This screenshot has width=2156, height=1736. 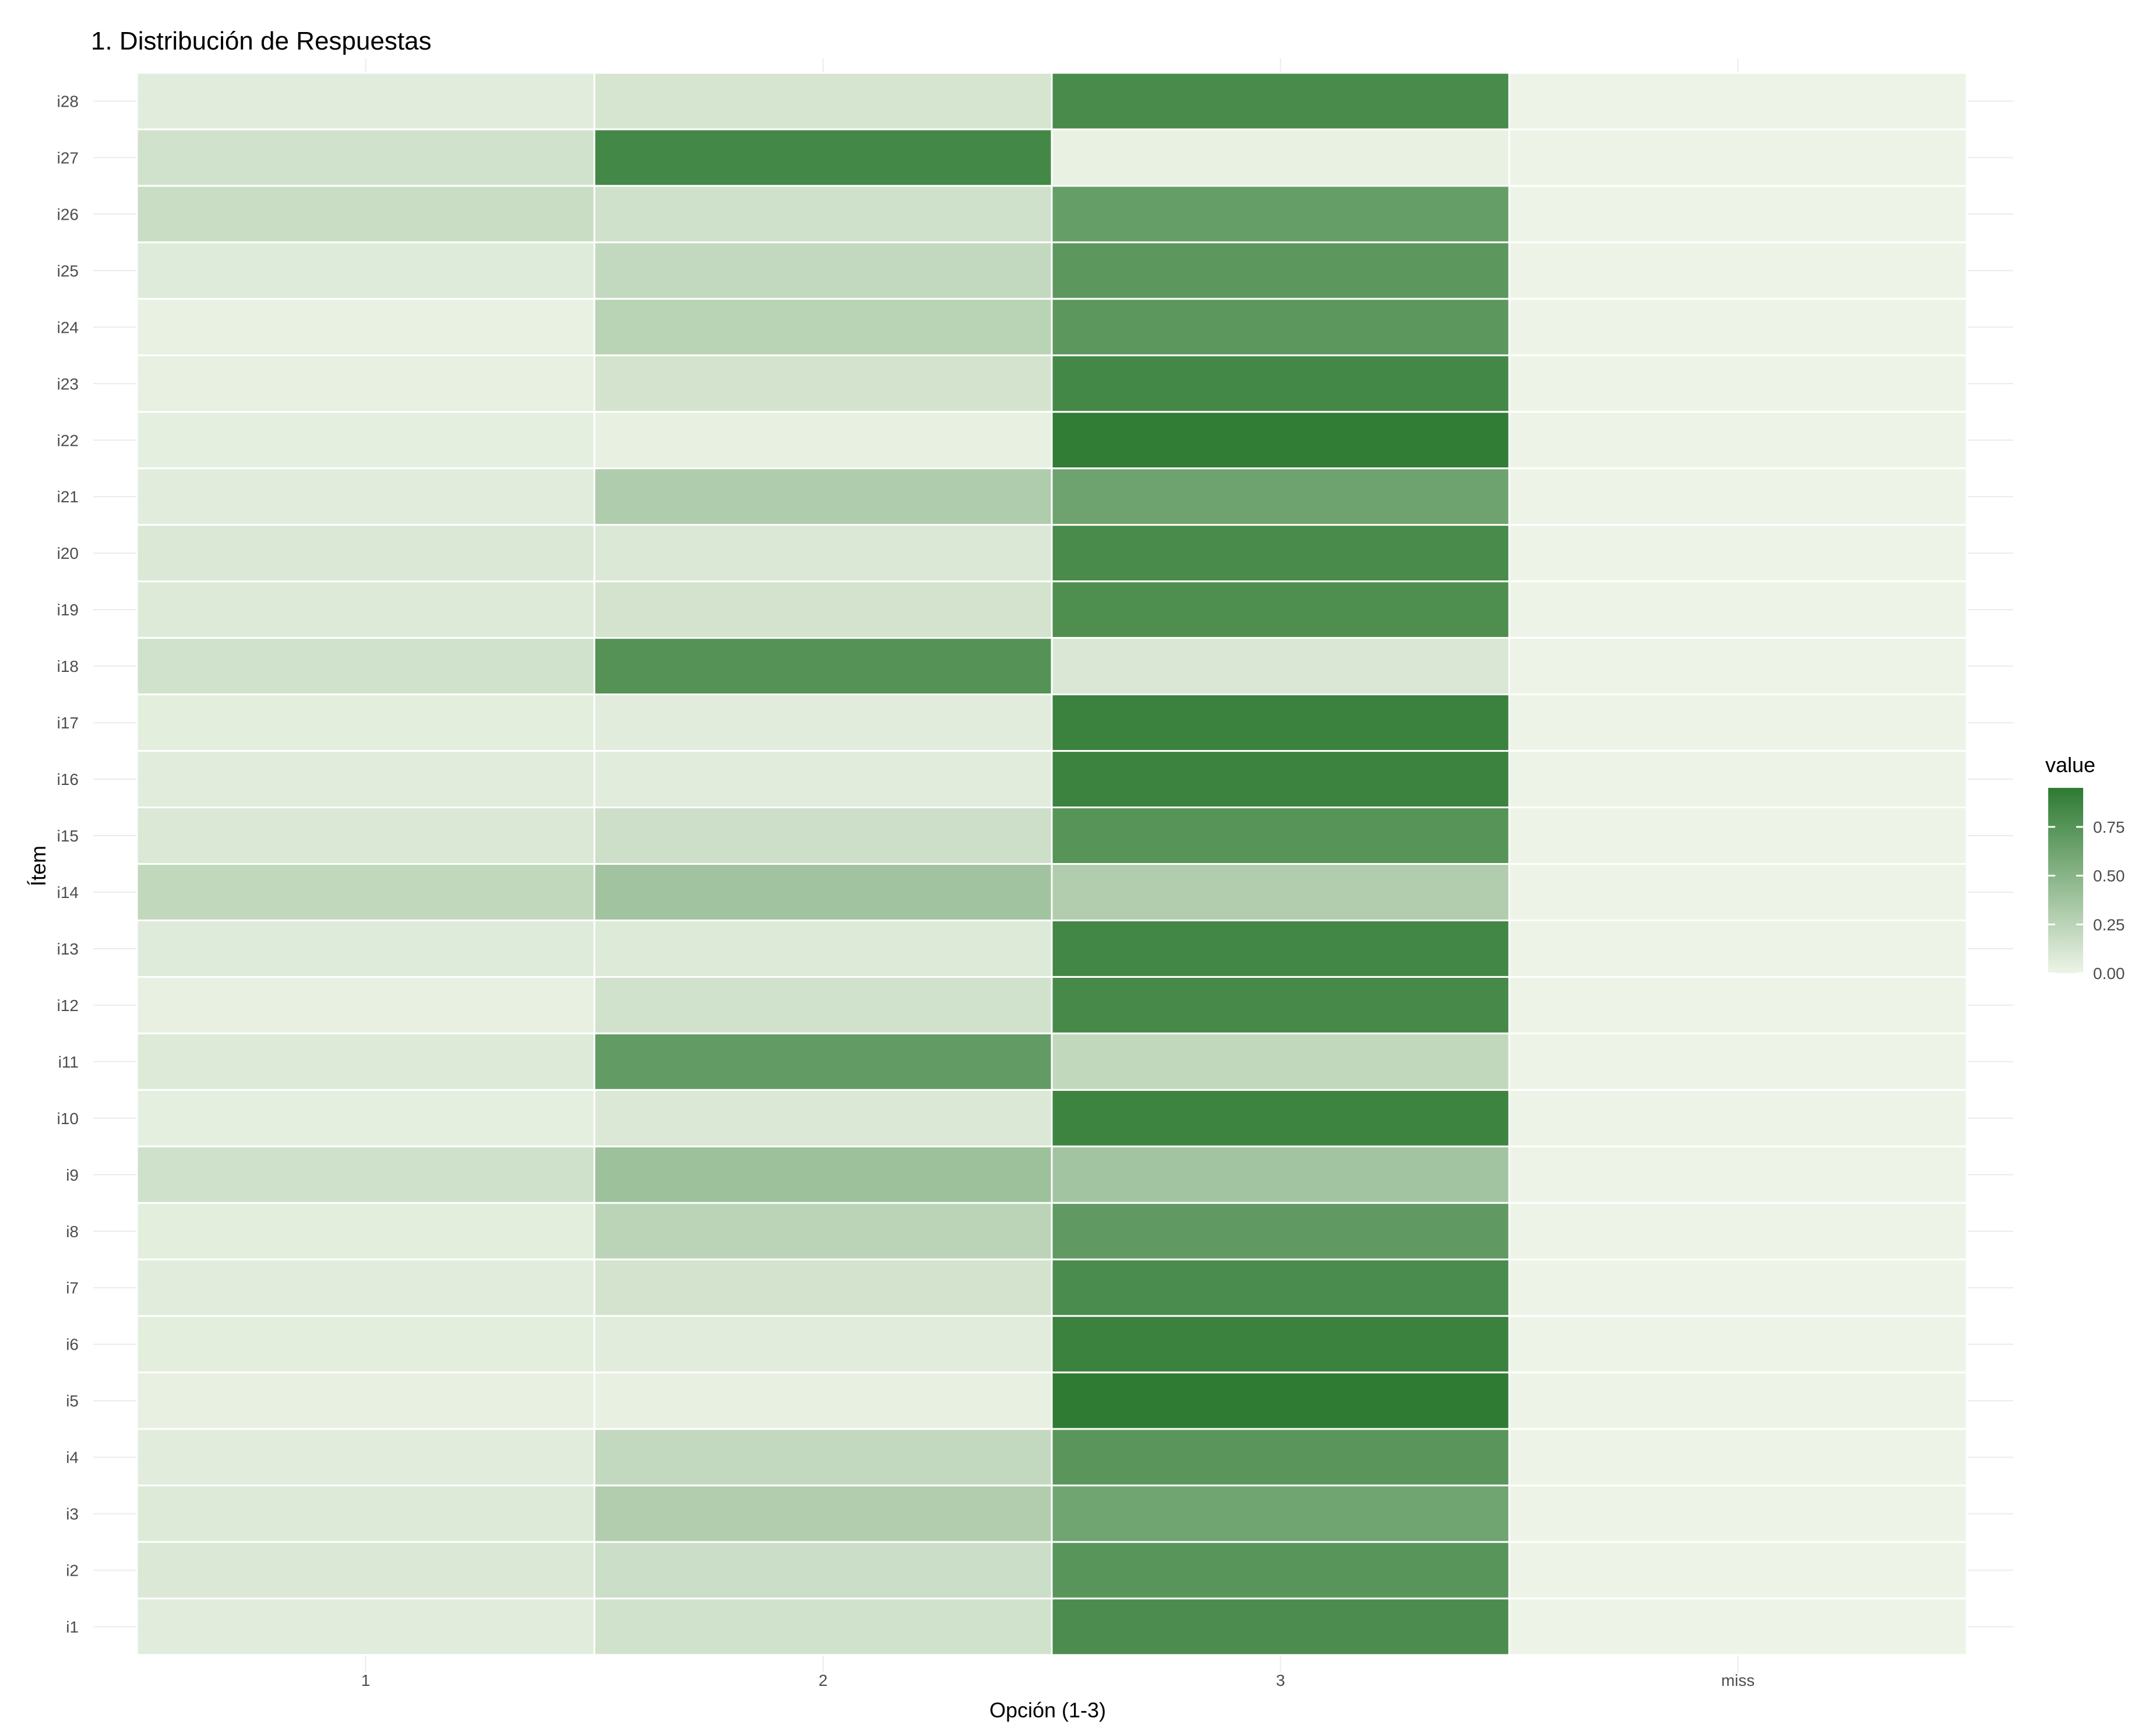 What do you see at coordinates (68, 1005) in the screenshot?
I see `y-tick-label: i12` at bounding box center [68, 1005].